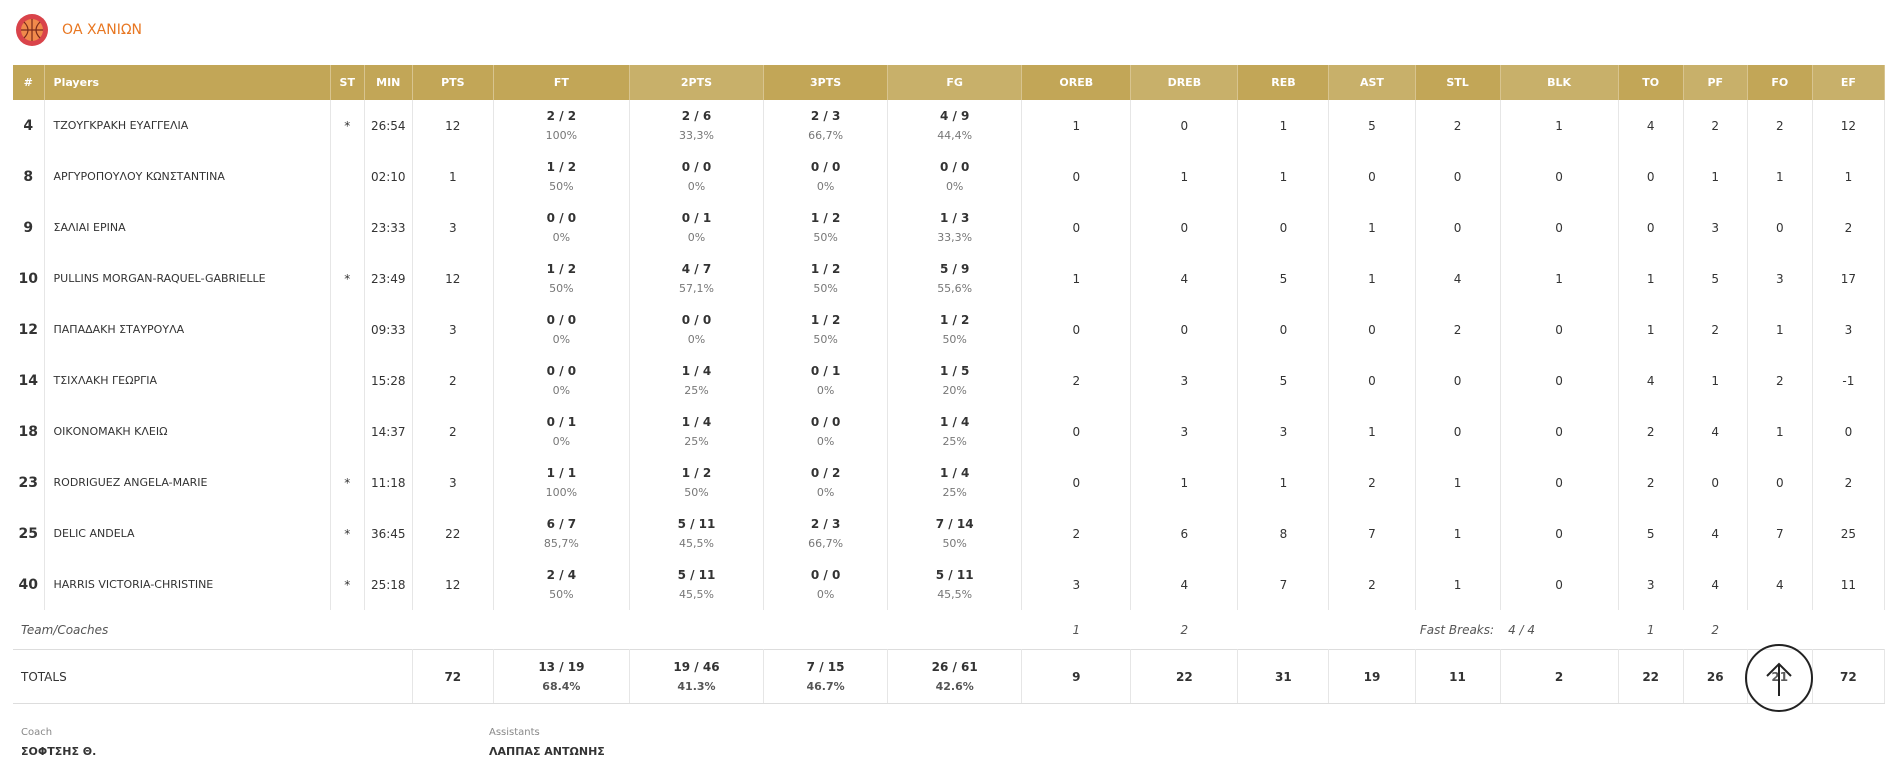 This screenshot has width=1893, height=767. What do you see at coordinates (697, 227) in the screenshot?
I see `cell: 0 / 1 0%` at bounding box center [697, 227].